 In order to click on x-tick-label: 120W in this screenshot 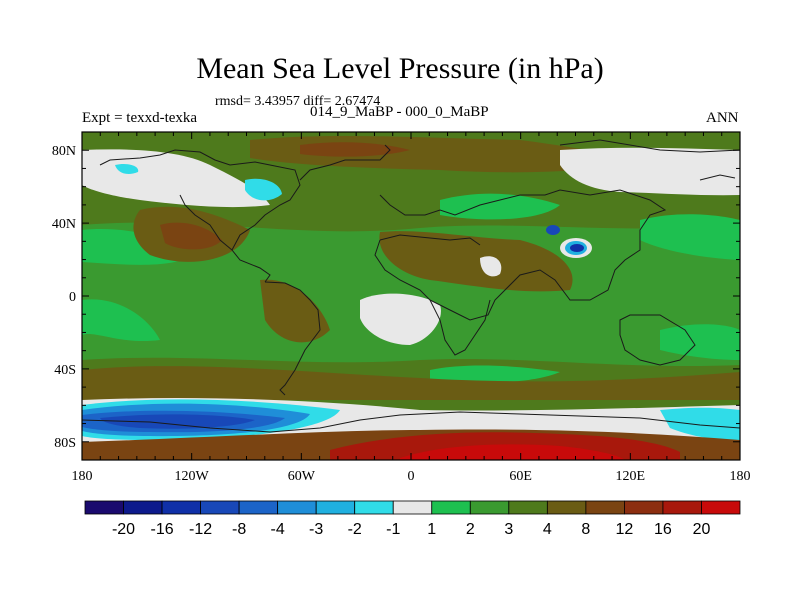, I will do `click(192, 476)`.